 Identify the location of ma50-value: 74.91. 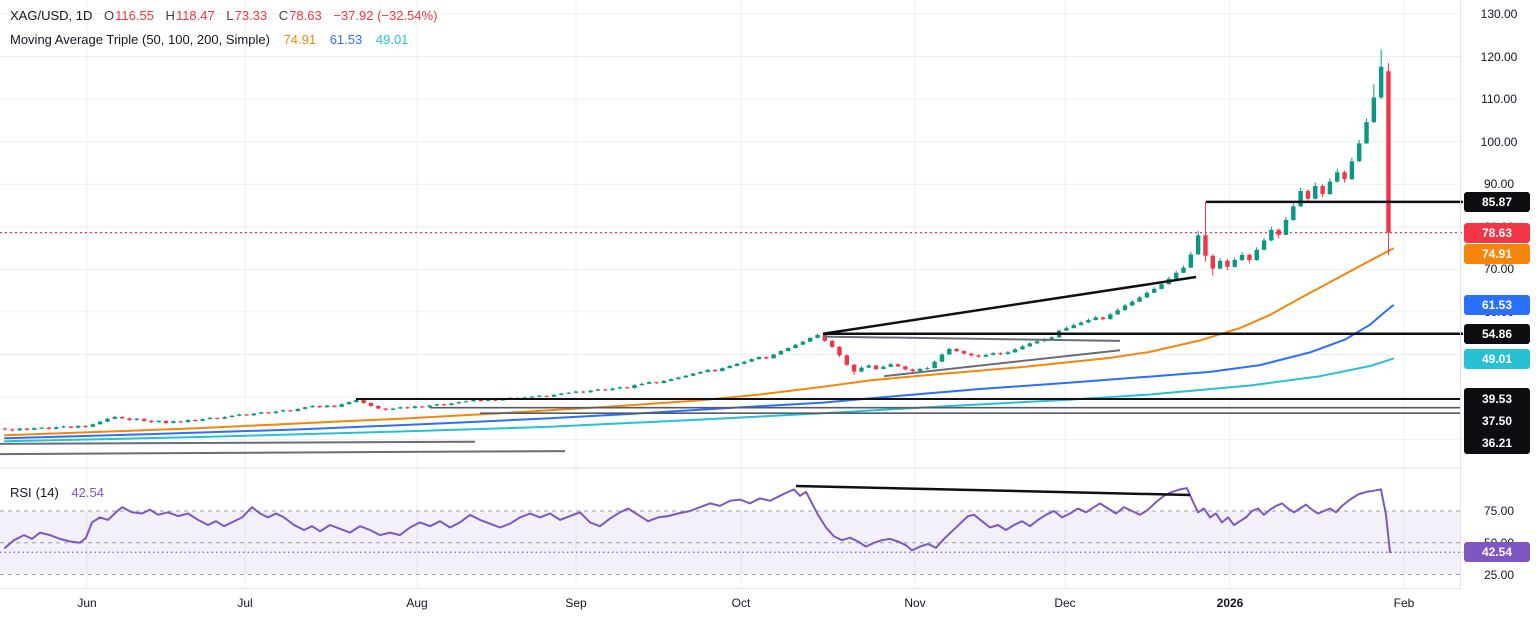
(300, 39).